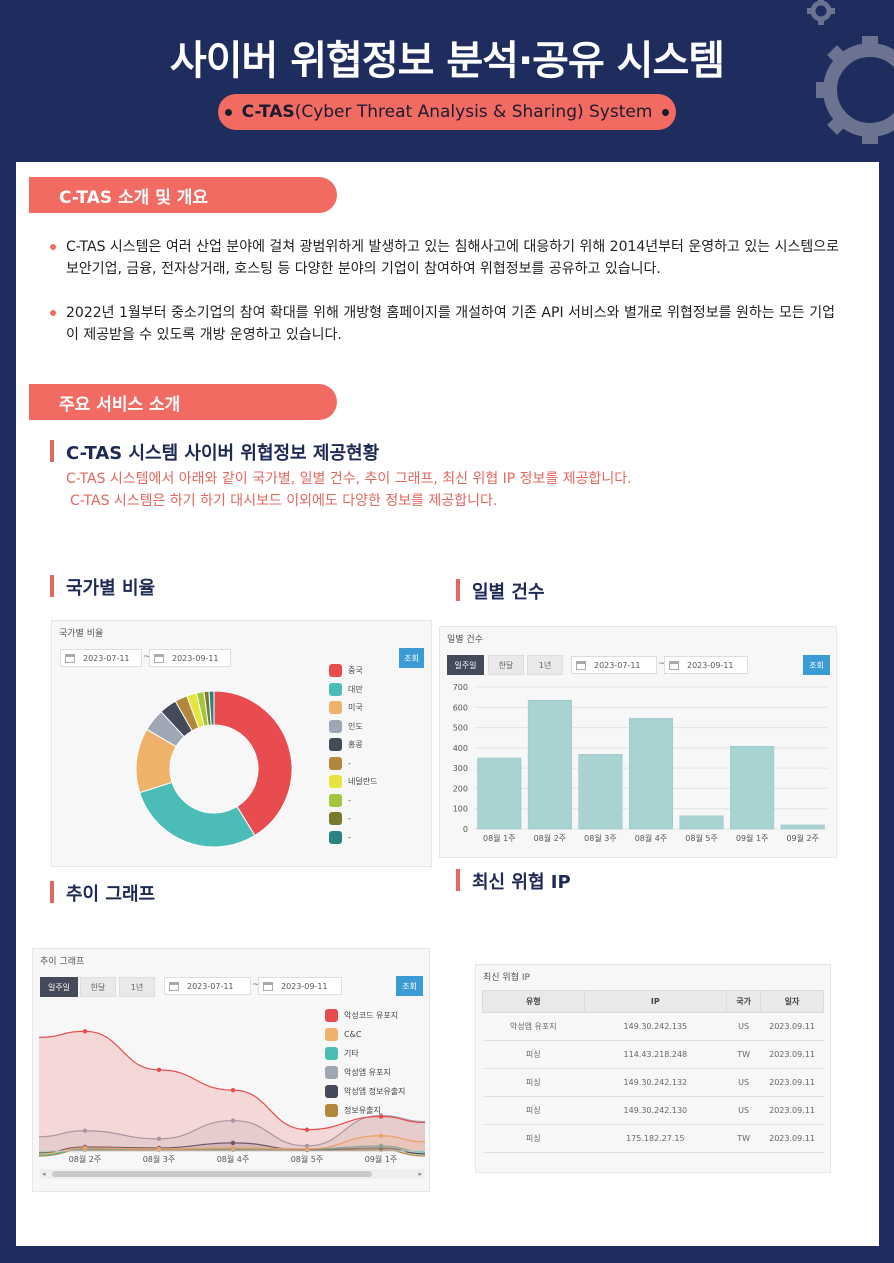 The width and height of the screenshot is (894, 1263). Describe the element at coordinates (363, 781) in the screenshot. I see `legend-label: 네덜란드` at that location.